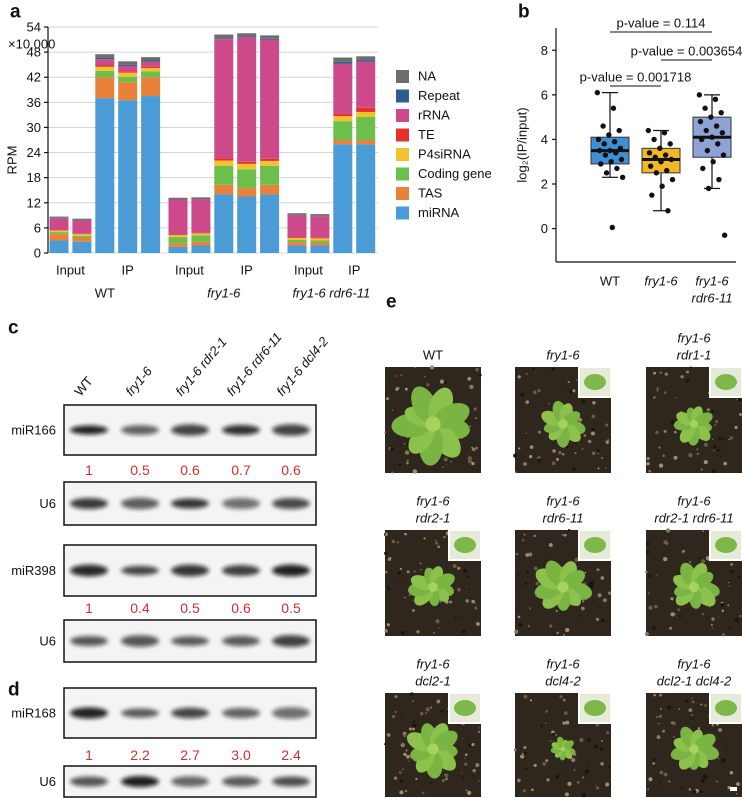 The image size is (742, 798). I want to click on y-tick-label: 24, so click(34, 152).